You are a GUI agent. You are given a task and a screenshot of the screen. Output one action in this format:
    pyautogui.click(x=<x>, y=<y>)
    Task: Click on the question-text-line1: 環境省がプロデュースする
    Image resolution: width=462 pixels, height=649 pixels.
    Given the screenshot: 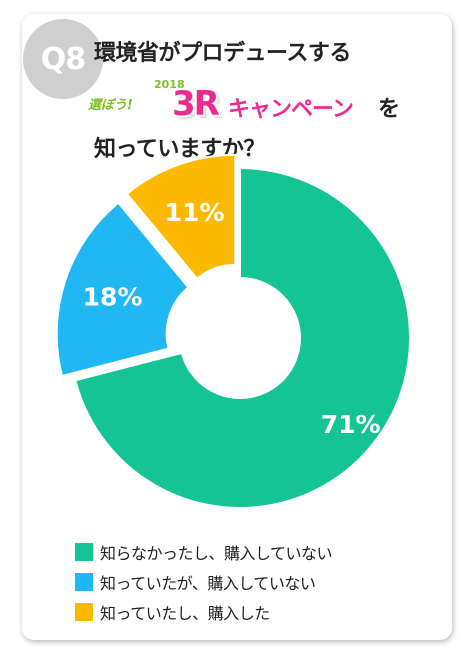 What is the action you would take?
    pyautogui.click(x=222, y=53)
    